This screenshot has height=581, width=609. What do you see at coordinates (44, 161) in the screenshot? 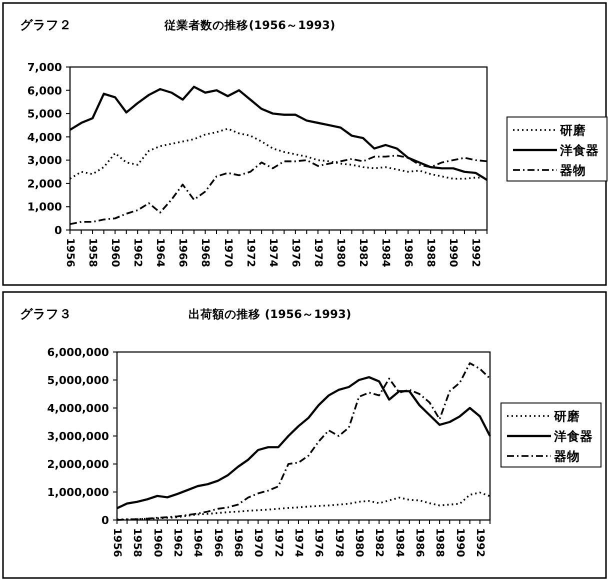
I see `y-tick-label: 3,000` at bounding box center [44, 161].